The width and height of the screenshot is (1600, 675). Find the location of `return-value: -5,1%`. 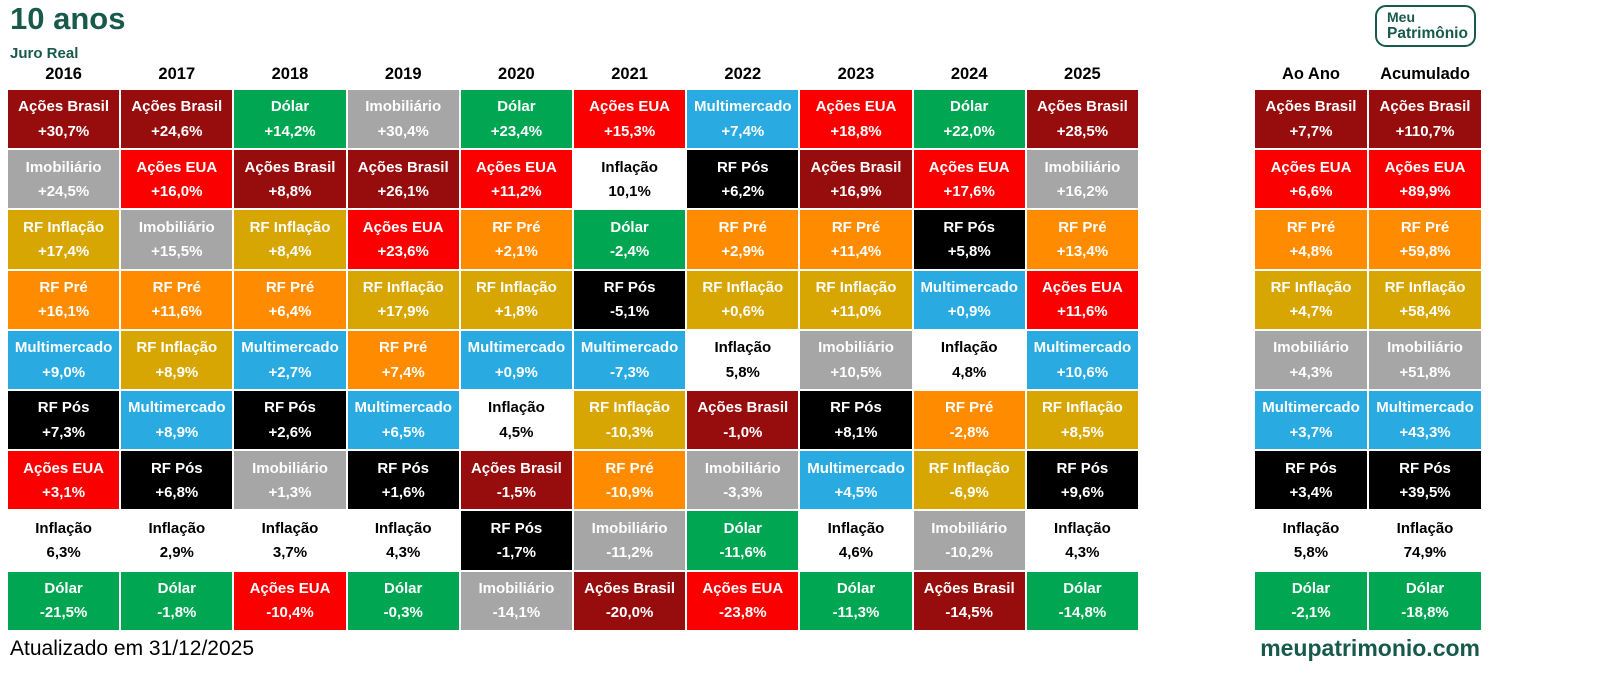

return-value: -5,1% is located at coordinates (629, 312).